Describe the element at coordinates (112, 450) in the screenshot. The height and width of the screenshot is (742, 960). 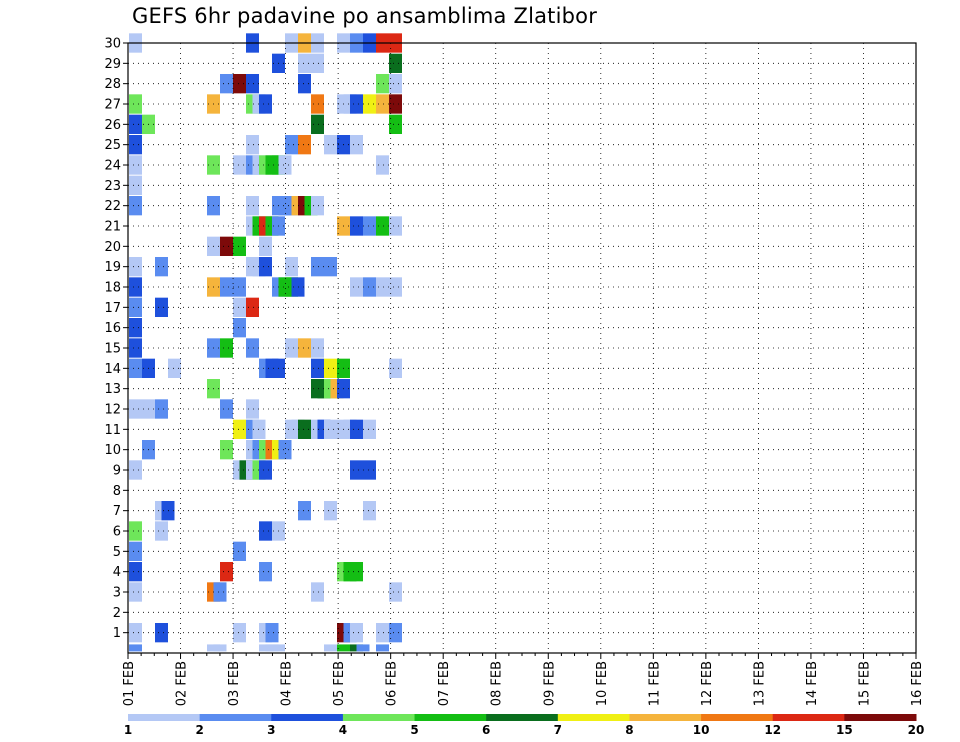
I see `y-tick-label: 10` at that location.